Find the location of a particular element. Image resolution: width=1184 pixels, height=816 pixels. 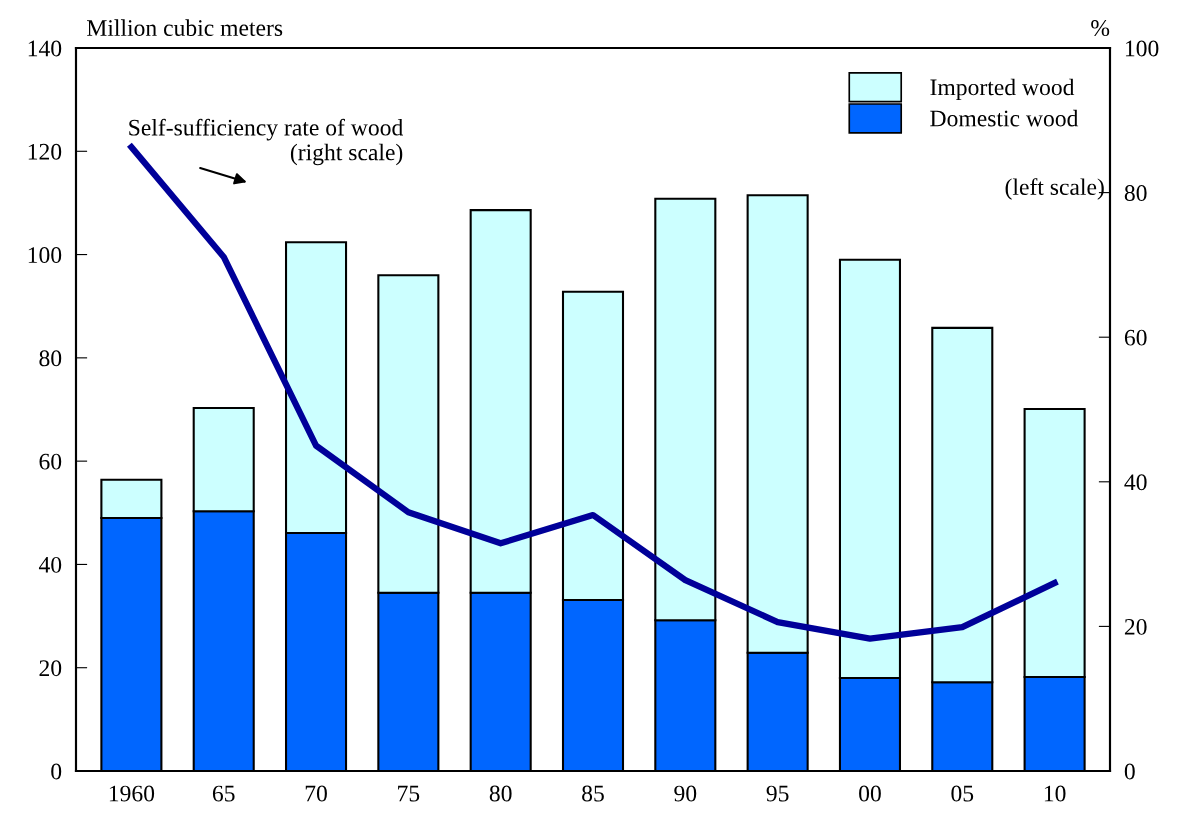

x-tick-label: 85 is located at coordinates (593, 793).